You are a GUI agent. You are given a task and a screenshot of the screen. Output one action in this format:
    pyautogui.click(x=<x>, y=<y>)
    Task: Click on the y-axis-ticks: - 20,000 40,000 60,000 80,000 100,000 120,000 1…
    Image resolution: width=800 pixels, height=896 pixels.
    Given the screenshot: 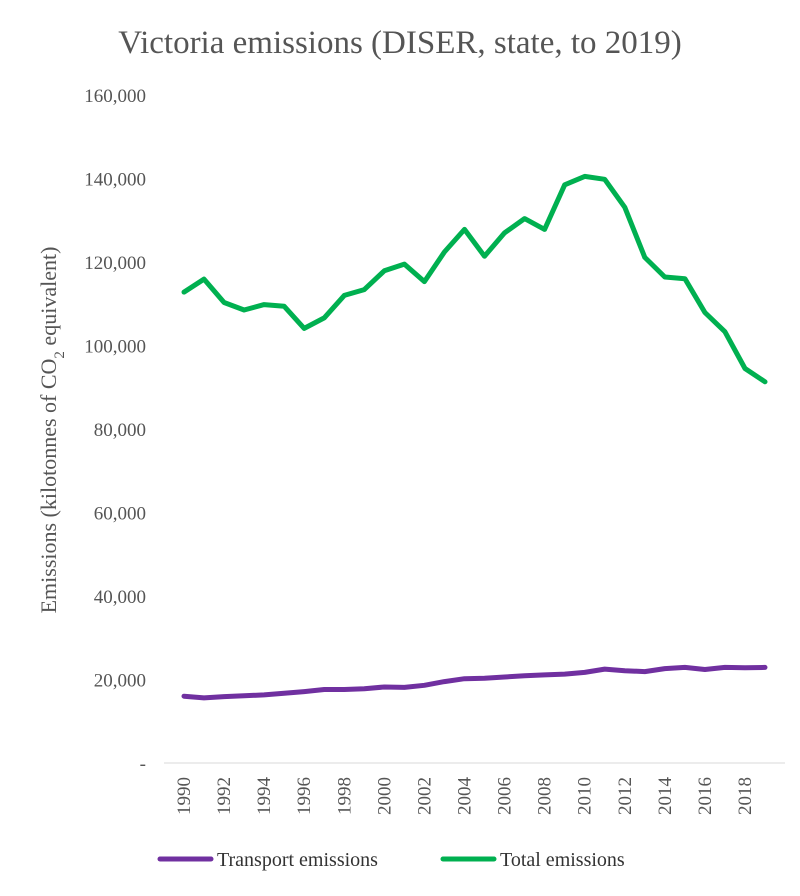 What is the action you would take?
    pyautogui.click(x=115, y=430)
    